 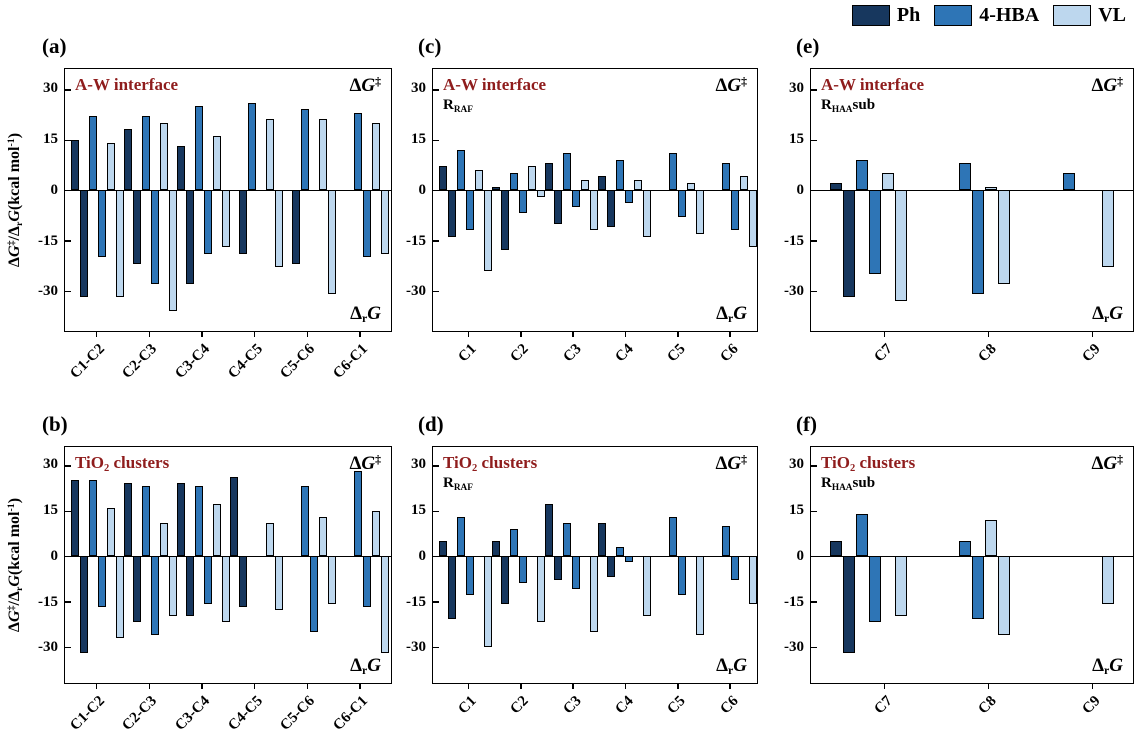 What do you see at coordinates (864, 483) in the screenshot?
I see `text-part: sub` at bounding box center [864, 483].